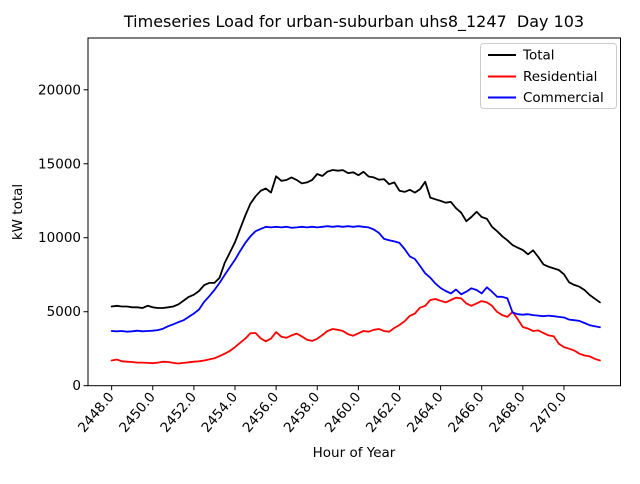  What do you see at coordinates (384, 412) in the screenshot?
I see `x-tick-label: 2462.0` at bounding box center [384, 412].